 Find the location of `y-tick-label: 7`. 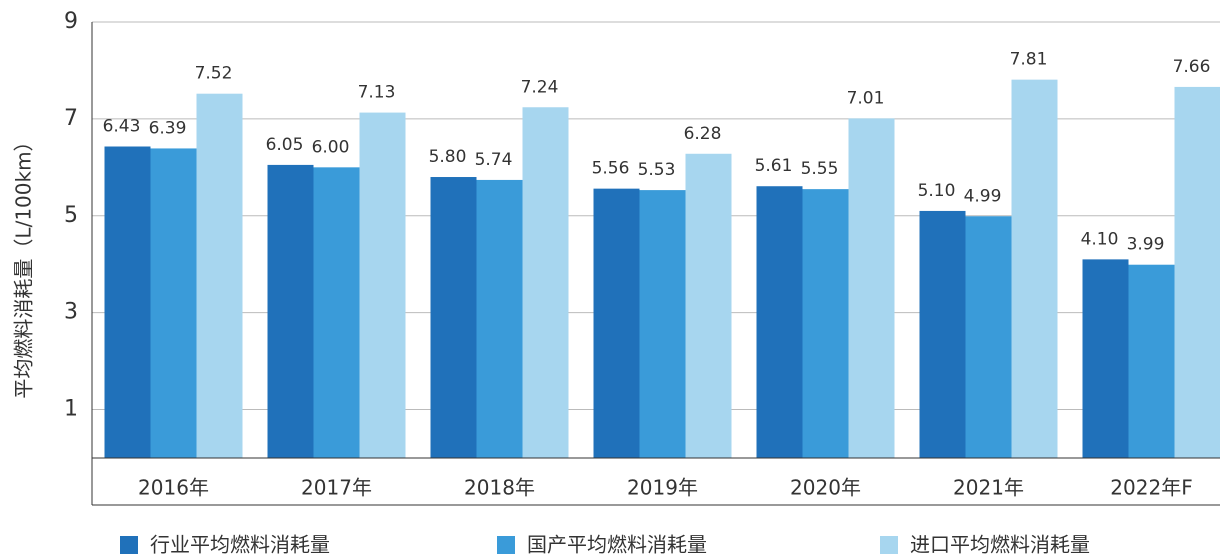

y-tick-label: 7 is located at coordinates (71, 118).